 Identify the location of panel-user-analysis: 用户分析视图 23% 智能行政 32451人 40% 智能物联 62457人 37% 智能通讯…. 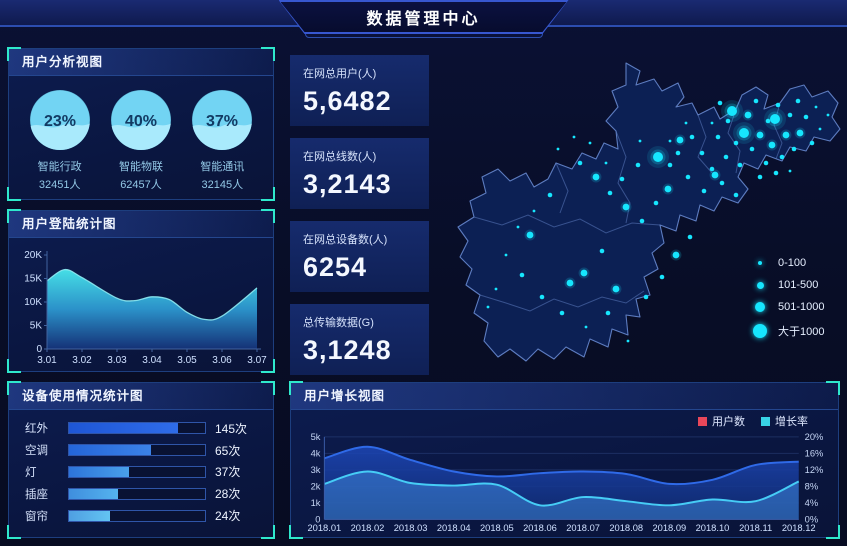
(141, 124).